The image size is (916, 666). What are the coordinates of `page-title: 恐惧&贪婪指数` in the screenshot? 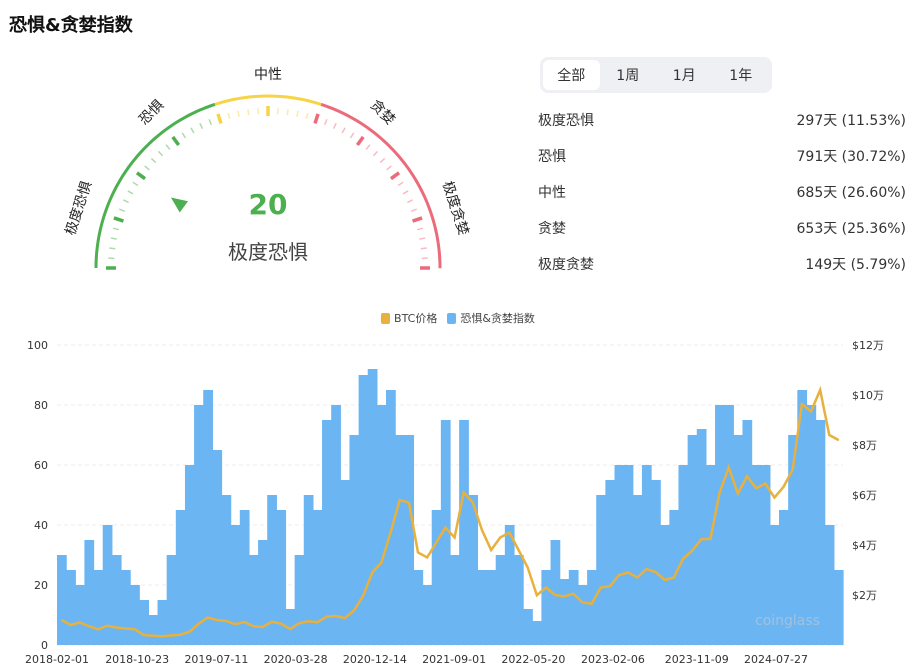 It's located at (71, 25).